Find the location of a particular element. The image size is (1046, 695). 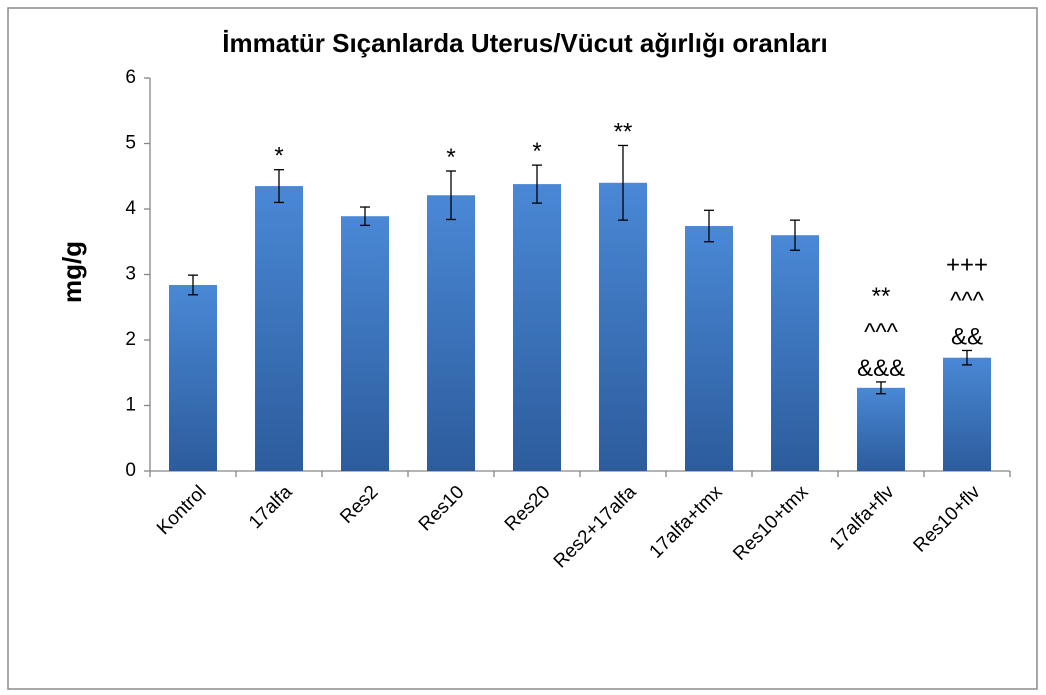

y-tick-label: 4 is located at coordinates (130, 208).